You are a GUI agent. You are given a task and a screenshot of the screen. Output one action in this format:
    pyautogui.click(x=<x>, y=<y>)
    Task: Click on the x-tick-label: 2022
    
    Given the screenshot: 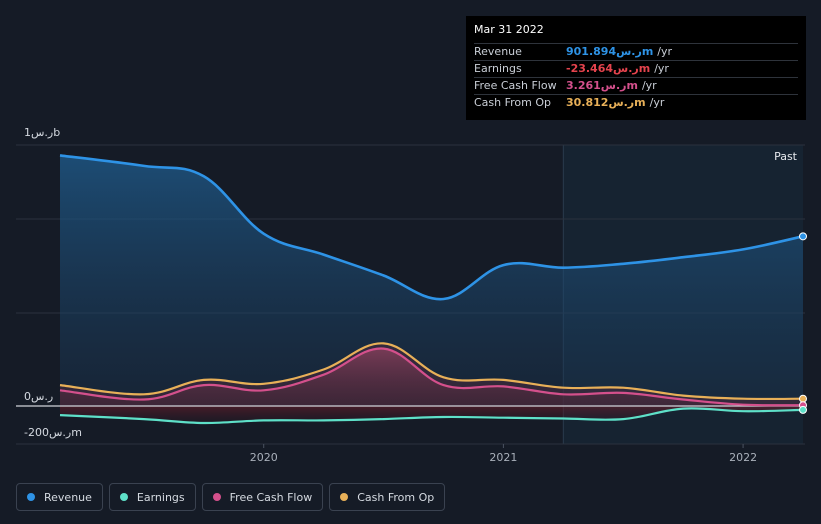 What is the action you would take?
    pyautogui.click(x=743, y=457)
    